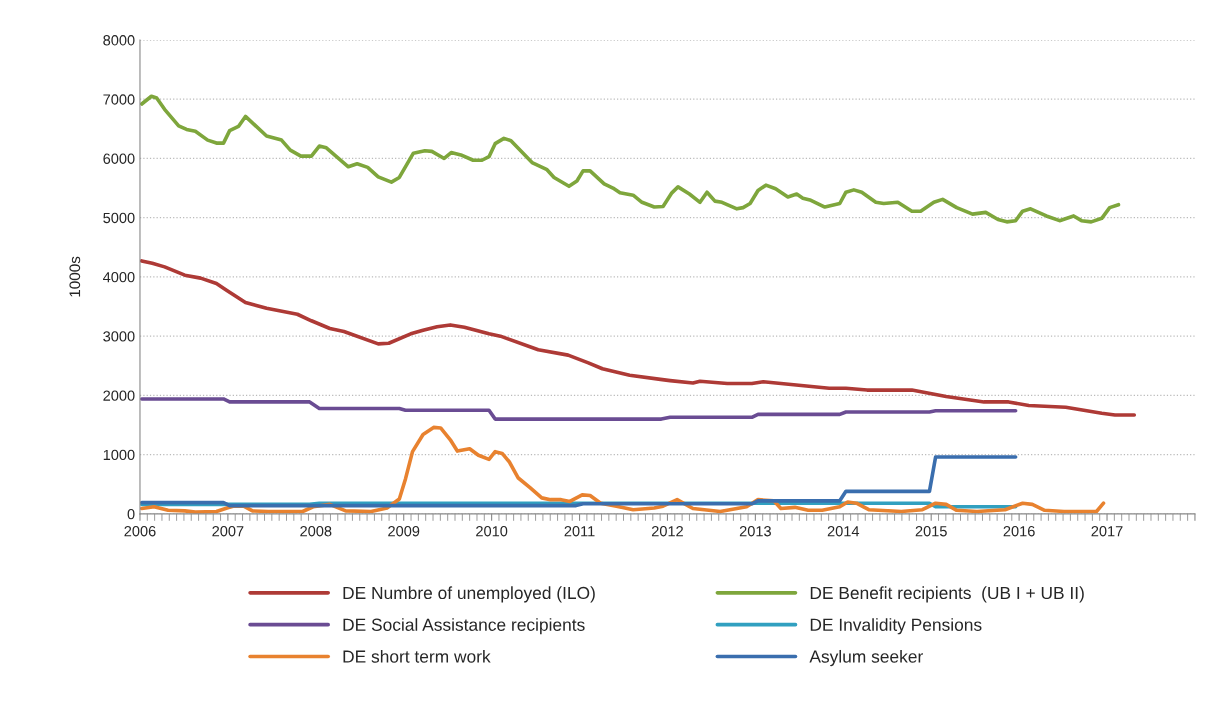 The width and height of the screenshot is (1230, 702). I want to click on legend-label: DE Social Assistance recipients, so click(464, 626).